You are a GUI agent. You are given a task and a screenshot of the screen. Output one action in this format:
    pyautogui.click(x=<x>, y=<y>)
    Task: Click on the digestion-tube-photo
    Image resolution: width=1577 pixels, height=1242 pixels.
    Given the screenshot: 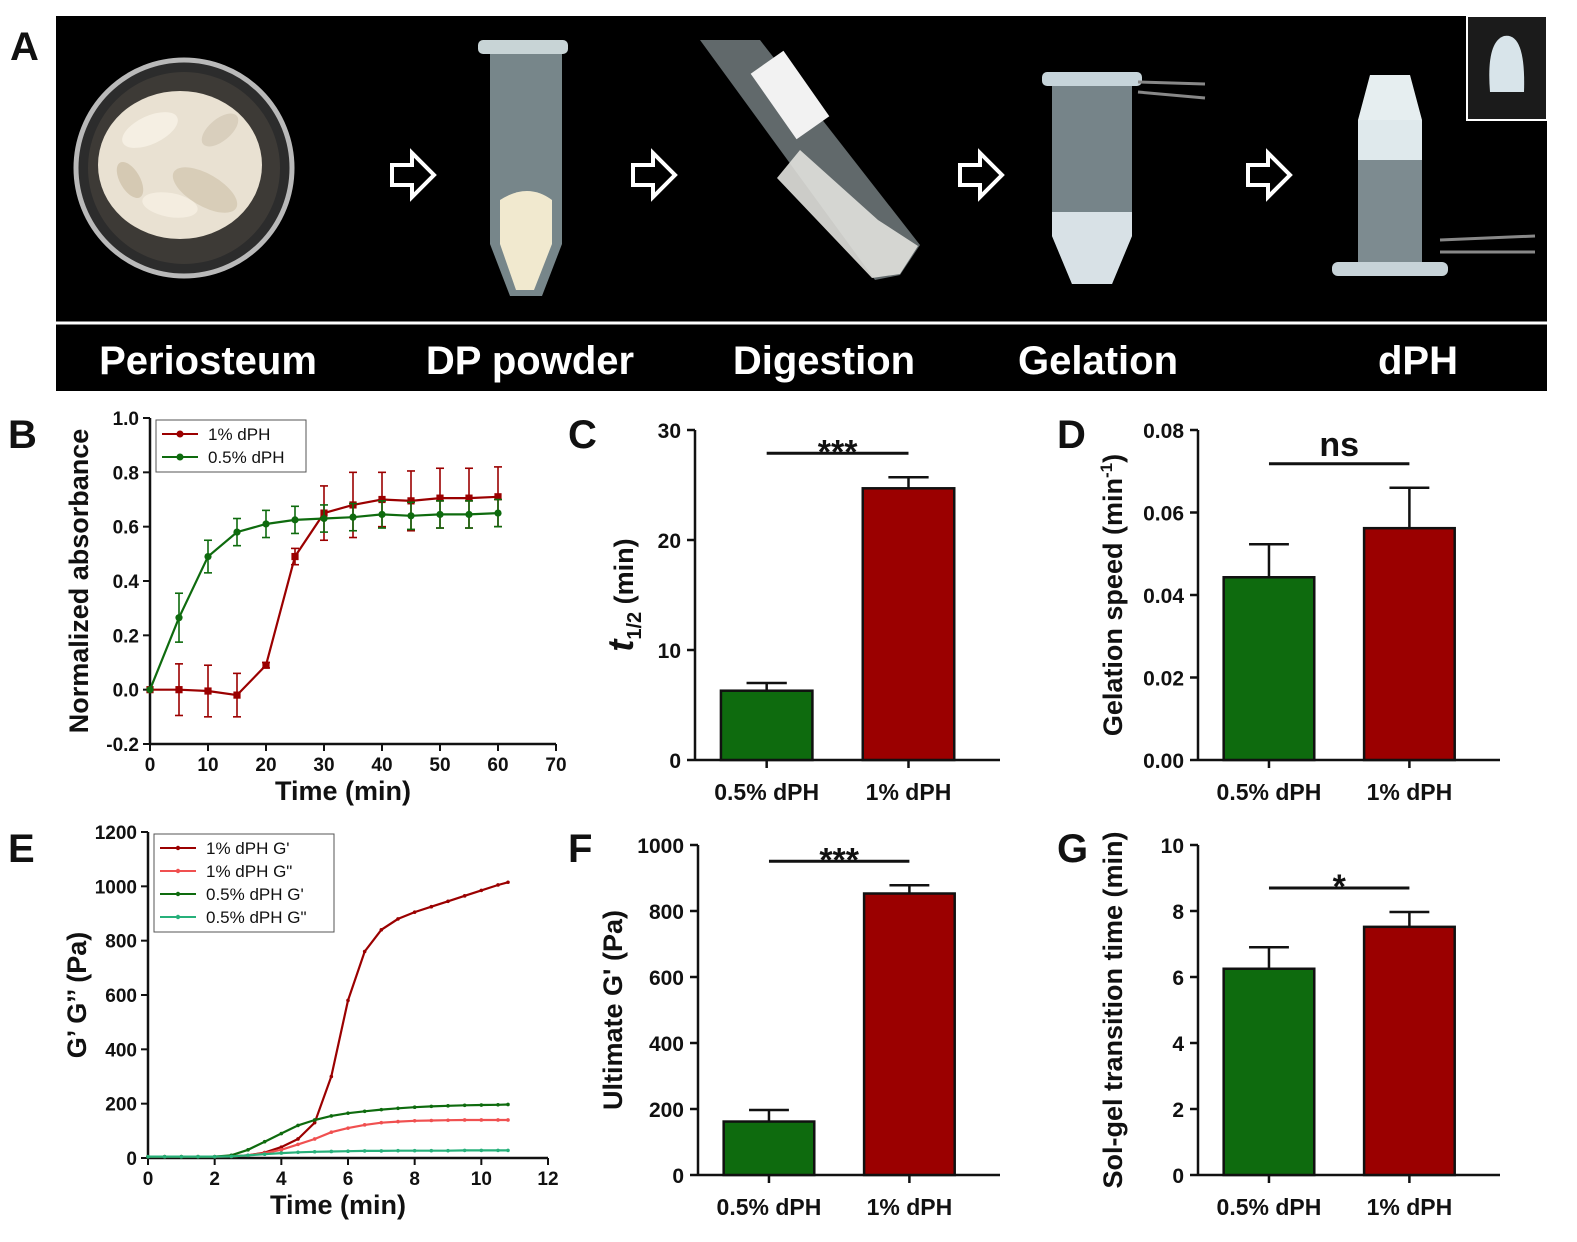 What is the action you would take?
    pyautogui.click(x=810, y=160)
    